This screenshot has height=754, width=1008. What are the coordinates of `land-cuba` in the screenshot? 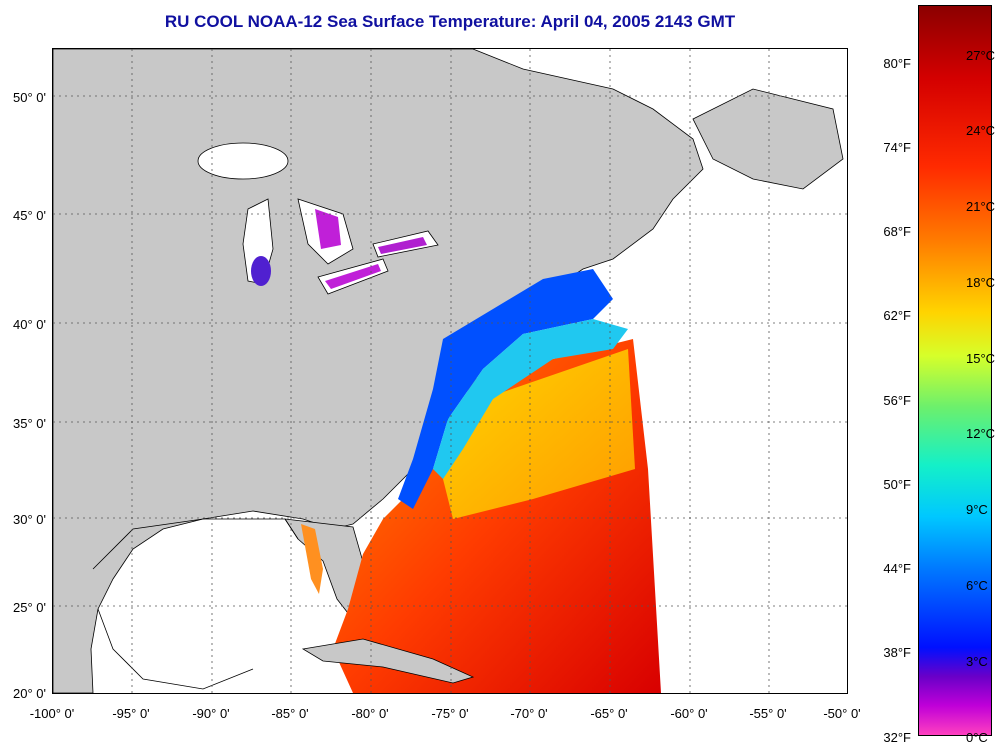 It's located at (388, 661).